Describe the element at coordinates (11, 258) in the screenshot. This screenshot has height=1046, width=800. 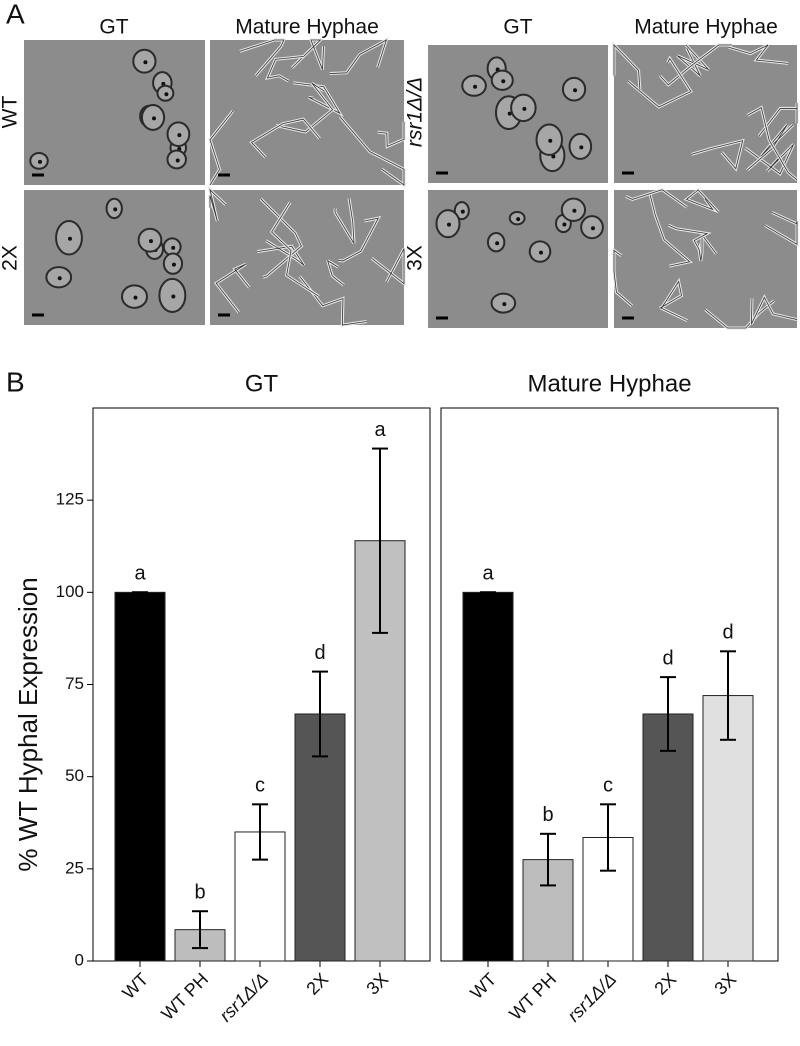
I see `row-label: 2X` at that location.